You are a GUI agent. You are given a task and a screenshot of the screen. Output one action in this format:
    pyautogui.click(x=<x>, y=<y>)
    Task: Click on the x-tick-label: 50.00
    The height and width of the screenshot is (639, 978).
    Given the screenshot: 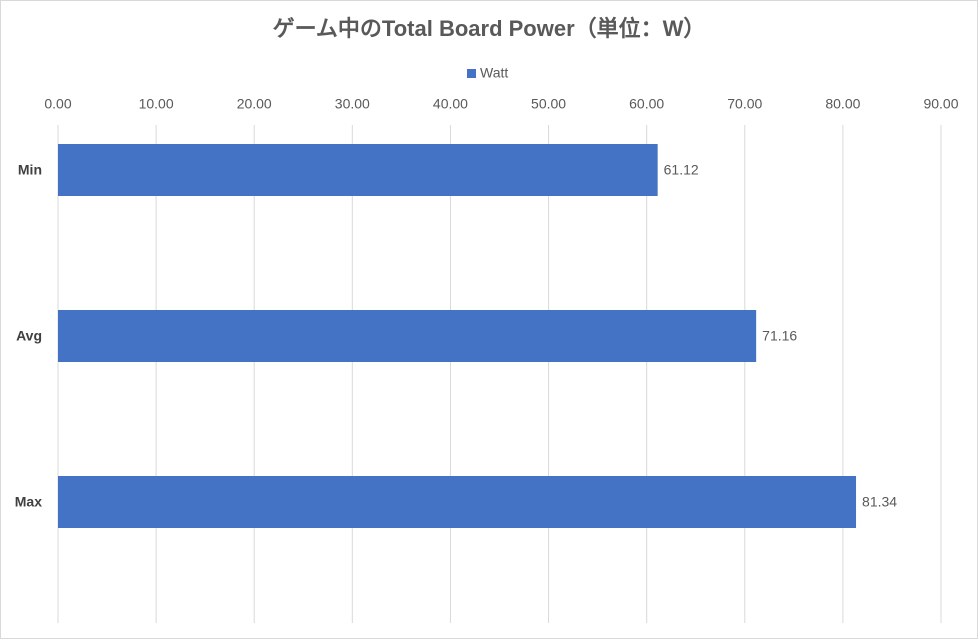 What is the action you would take?
    pyautogui.click(x=548, y=104)
    